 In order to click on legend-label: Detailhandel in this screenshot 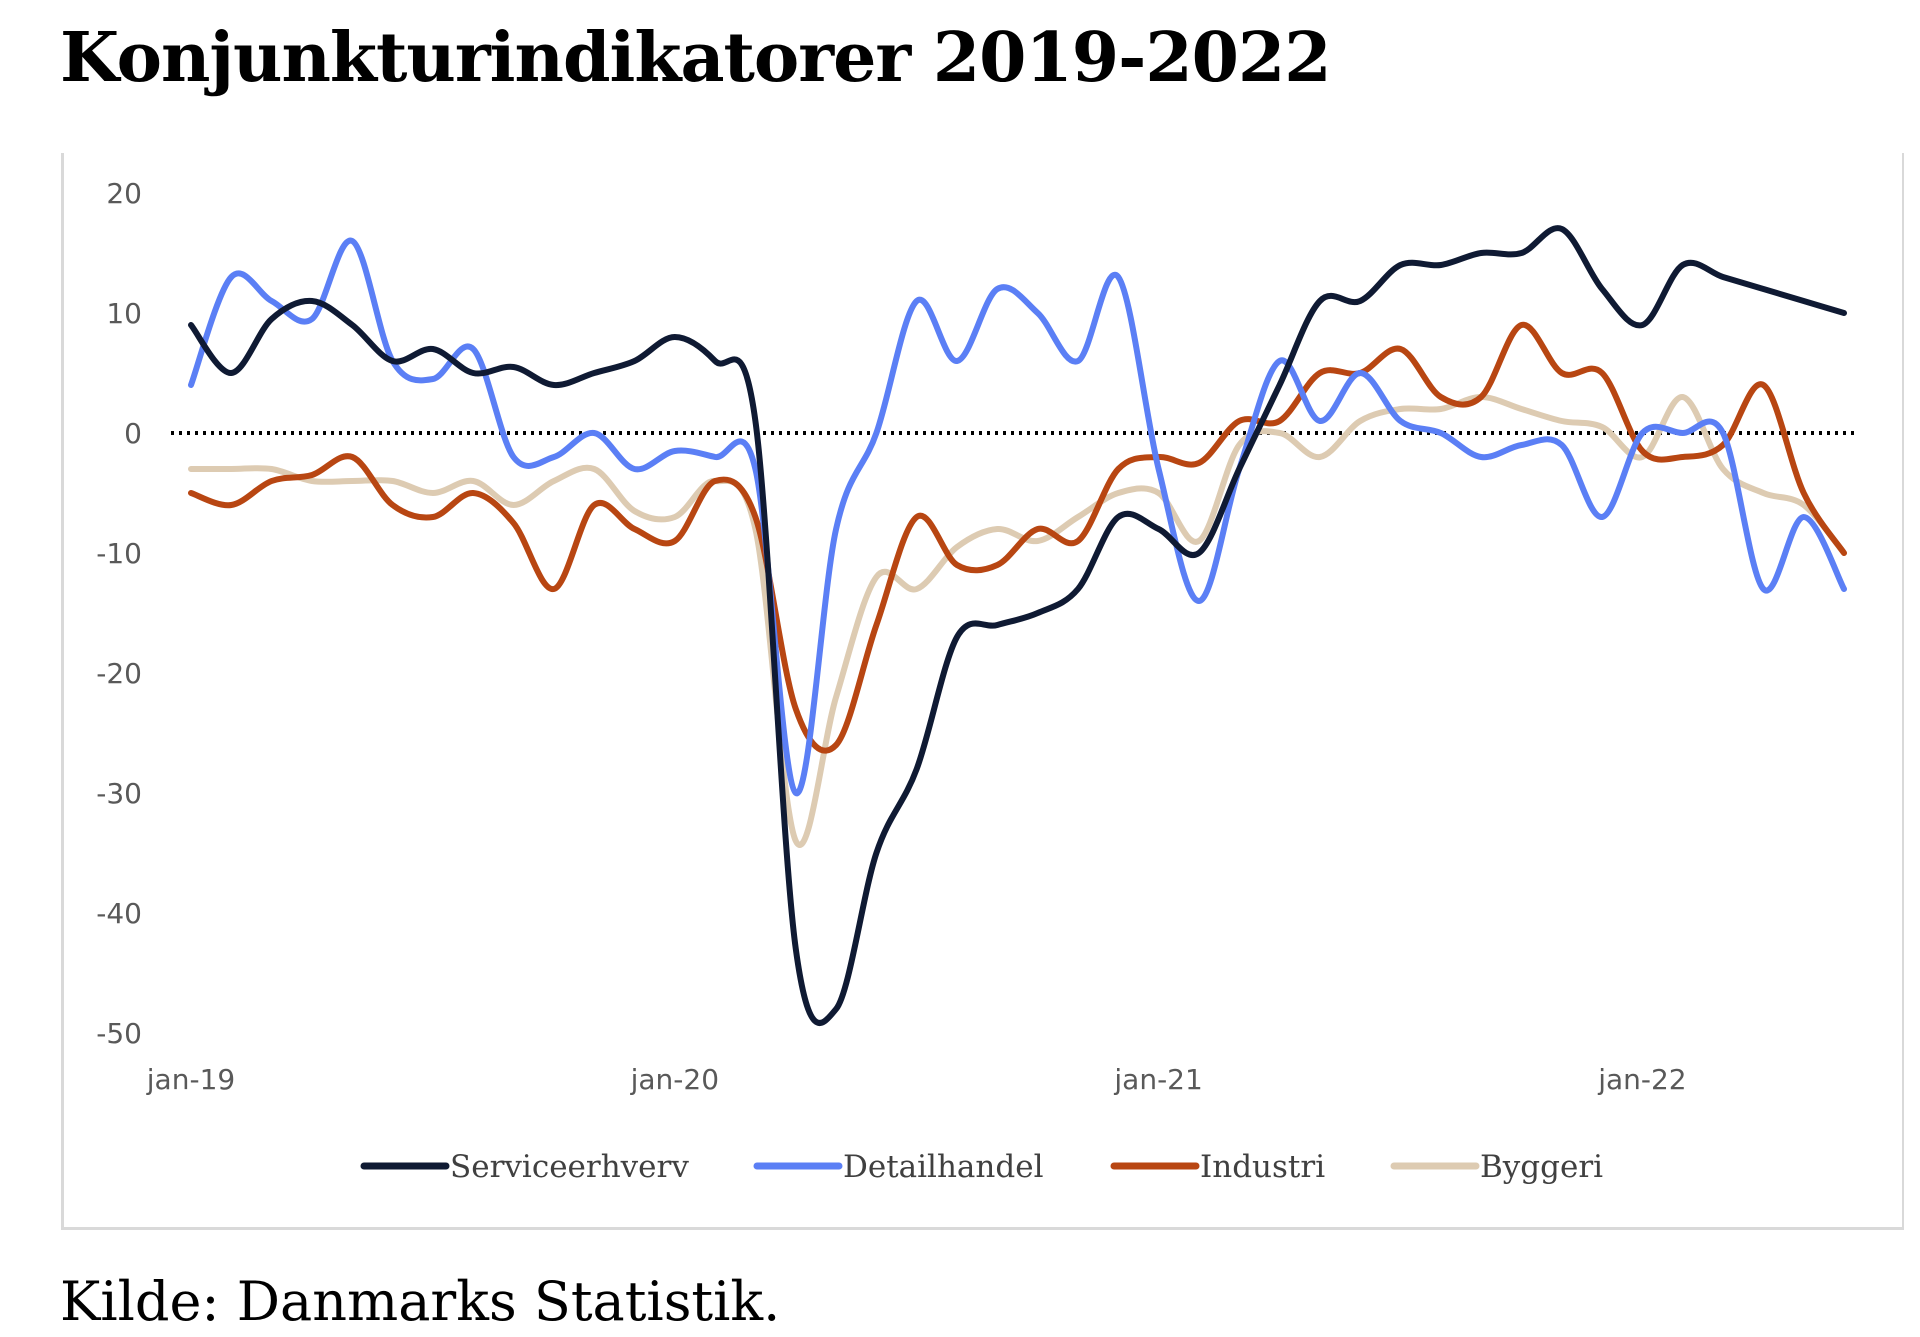, I will do `click(943, 1167)`.